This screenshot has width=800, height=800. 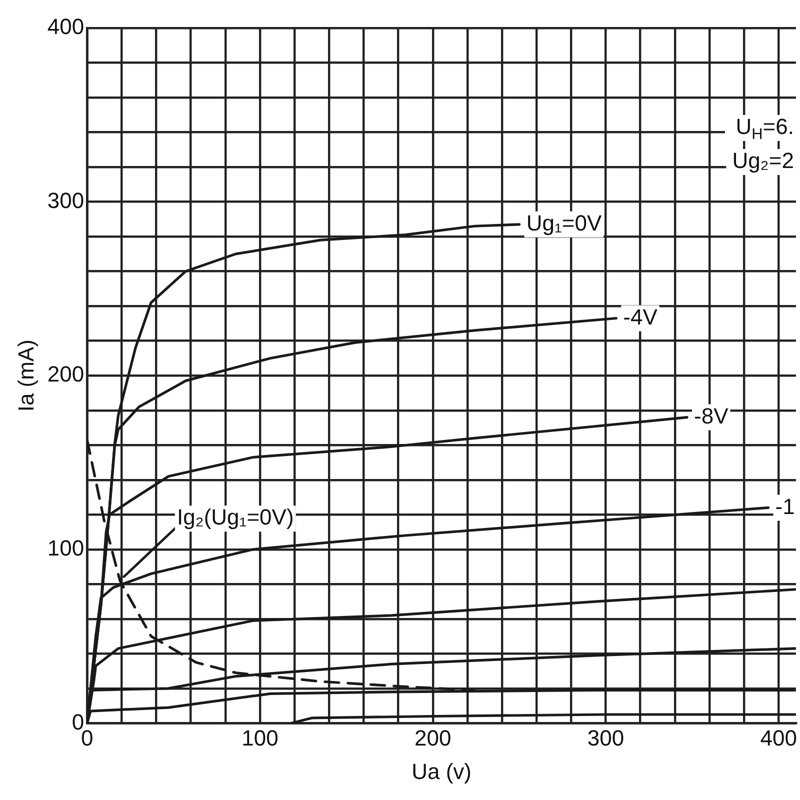 I want to click on annotation: Ig₂(Ug₁=0V), so click(x=235, y=517).